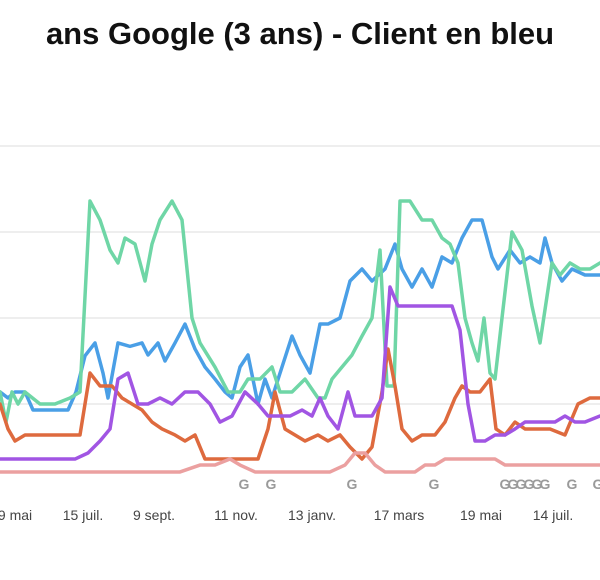  Describe the element at coordinates (300, 33) in the screenshot. I see `chart-title: ans Google (3 ans) - Client en bleu` at that location.